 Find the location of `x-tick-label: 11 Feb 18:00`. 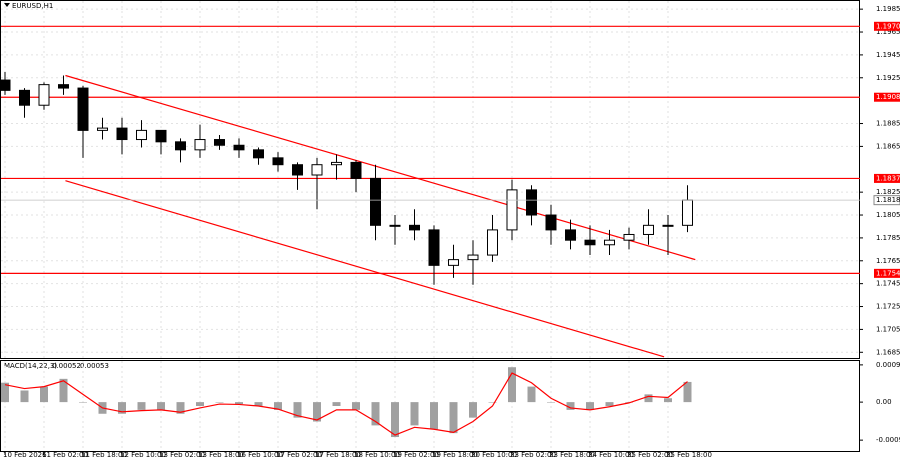

x-tick-label: 11 Feb 18:00 is located at coordinates (104, 455).